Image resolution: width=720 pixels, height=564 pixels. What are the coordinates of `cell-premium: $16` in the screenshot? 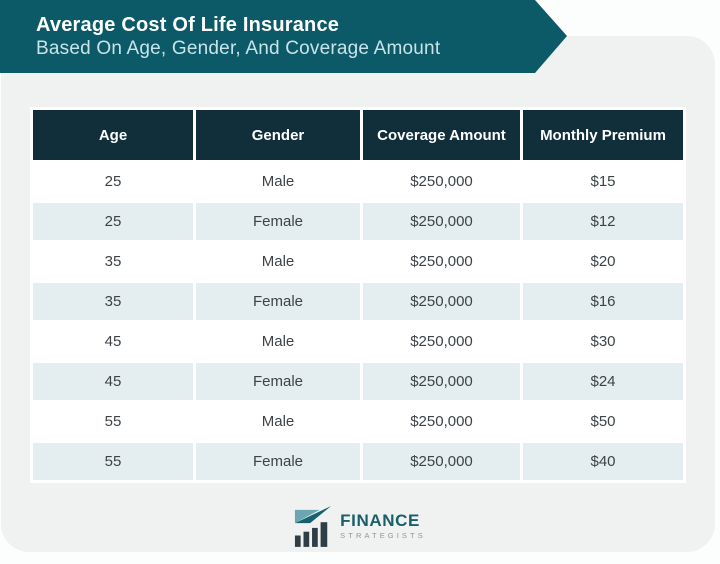 It's located at (603, 301).